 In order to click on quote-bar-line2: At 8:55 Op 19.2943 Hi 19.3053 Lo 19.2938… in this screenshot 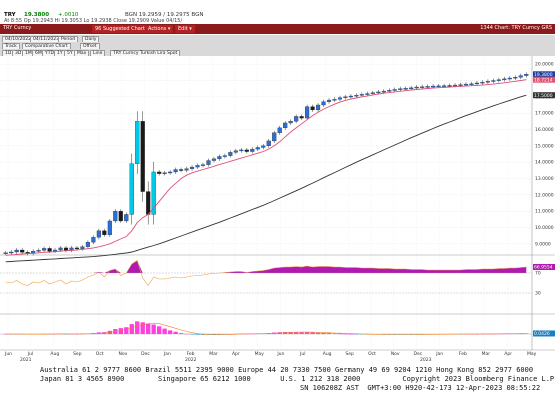, I will do `click(277, 21)`.